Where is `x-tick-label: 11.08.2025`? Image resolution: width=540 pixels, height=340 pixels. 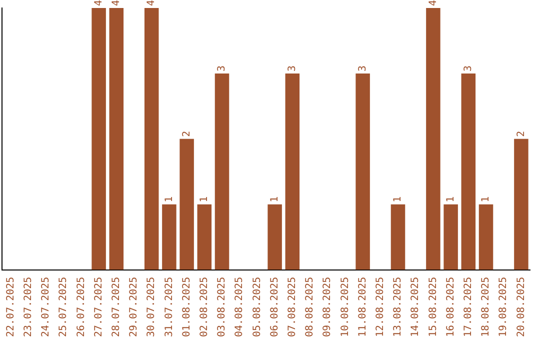
x-tick-label: 11.08.2025 is located at coordinates (362, 307).